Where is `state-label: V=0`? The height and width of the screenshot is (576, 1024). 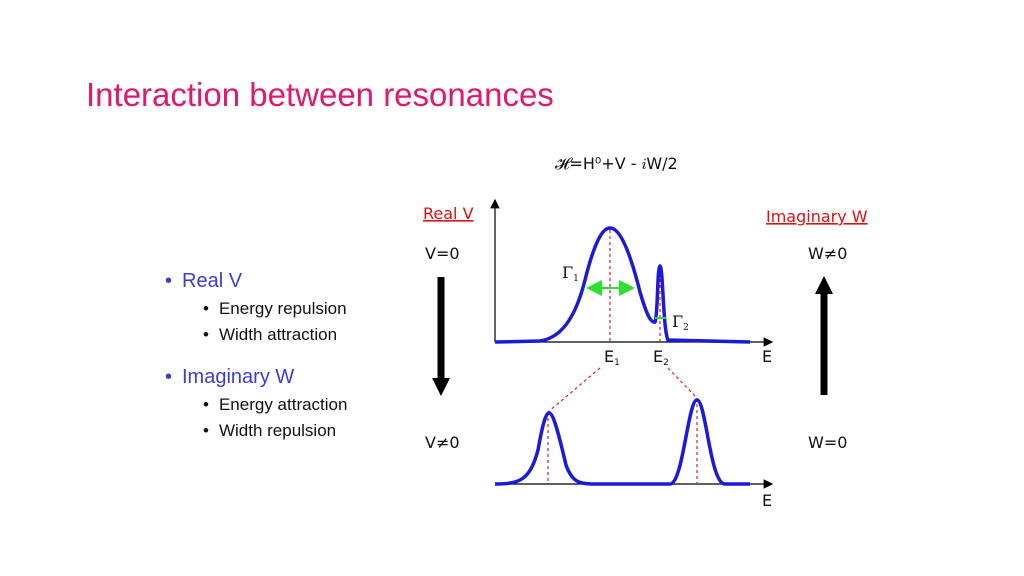 state-label: V=0 is located at coordinates (442, 253).